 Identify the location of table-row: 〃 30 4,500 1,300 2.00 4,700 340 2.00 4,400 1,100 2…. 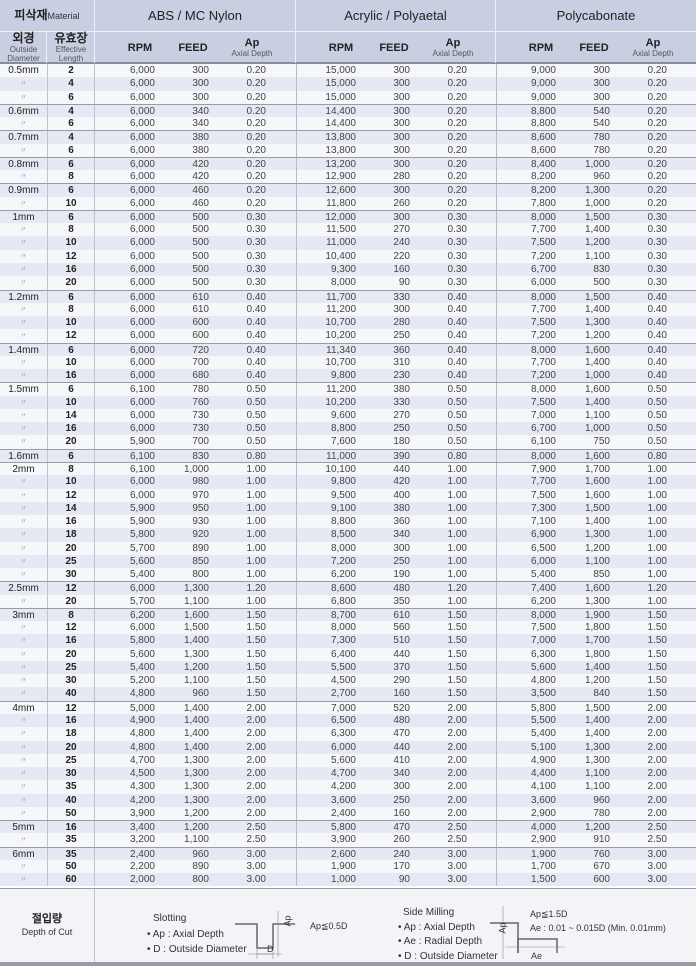
(348, 774).